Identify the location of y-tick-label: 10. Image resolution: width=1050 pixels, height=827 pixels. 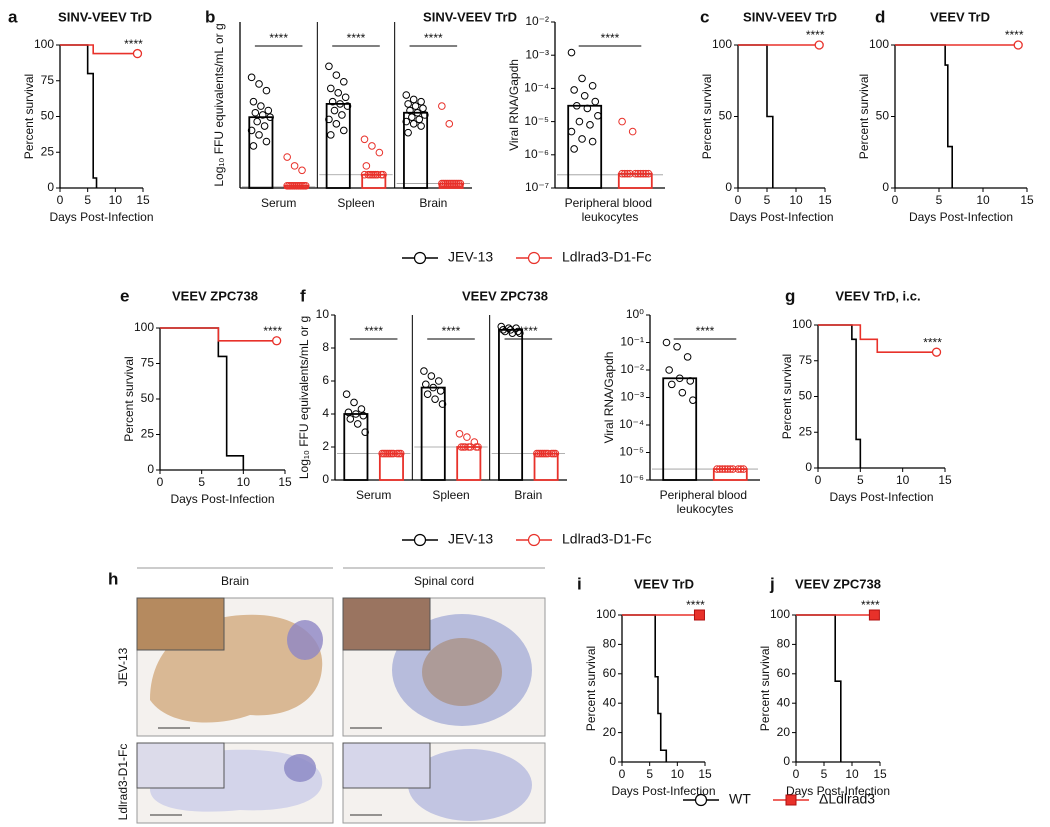
(323, 314).